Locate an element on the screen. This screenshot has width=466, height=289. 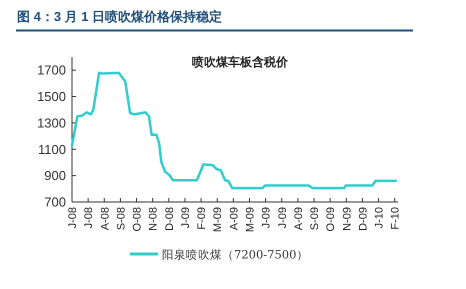
x-tick-label: F-10 is located at coordinates (396, 218).